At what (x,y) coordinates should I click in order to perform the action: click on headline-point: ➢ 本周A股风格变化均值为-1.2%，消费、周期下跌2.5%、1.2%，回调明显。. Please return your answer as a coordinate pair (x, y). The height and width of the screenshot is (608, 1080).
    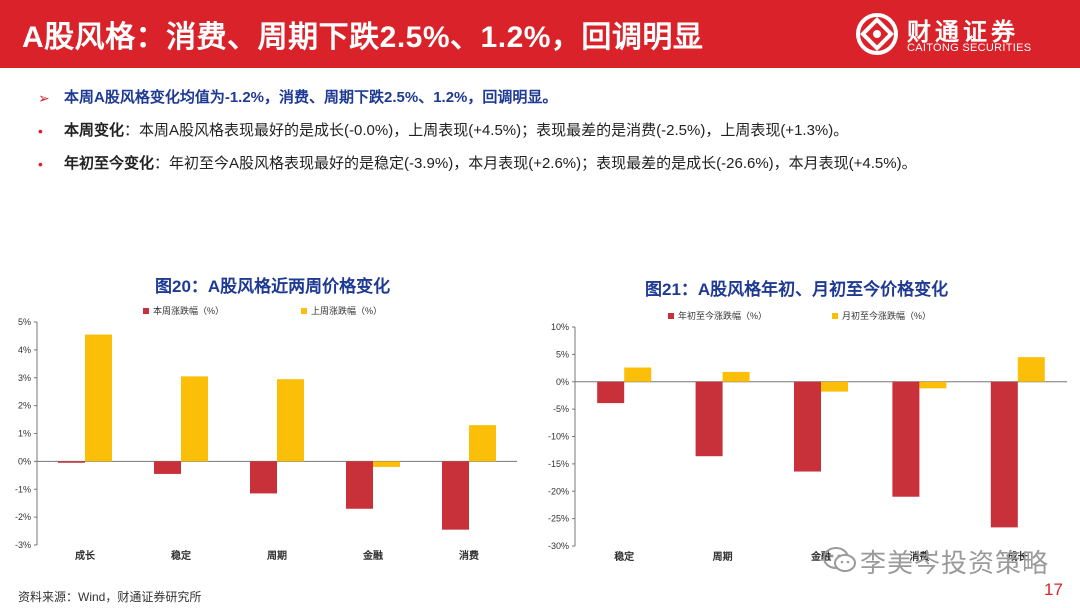
    Looking at the image, I should click on (548, 98).